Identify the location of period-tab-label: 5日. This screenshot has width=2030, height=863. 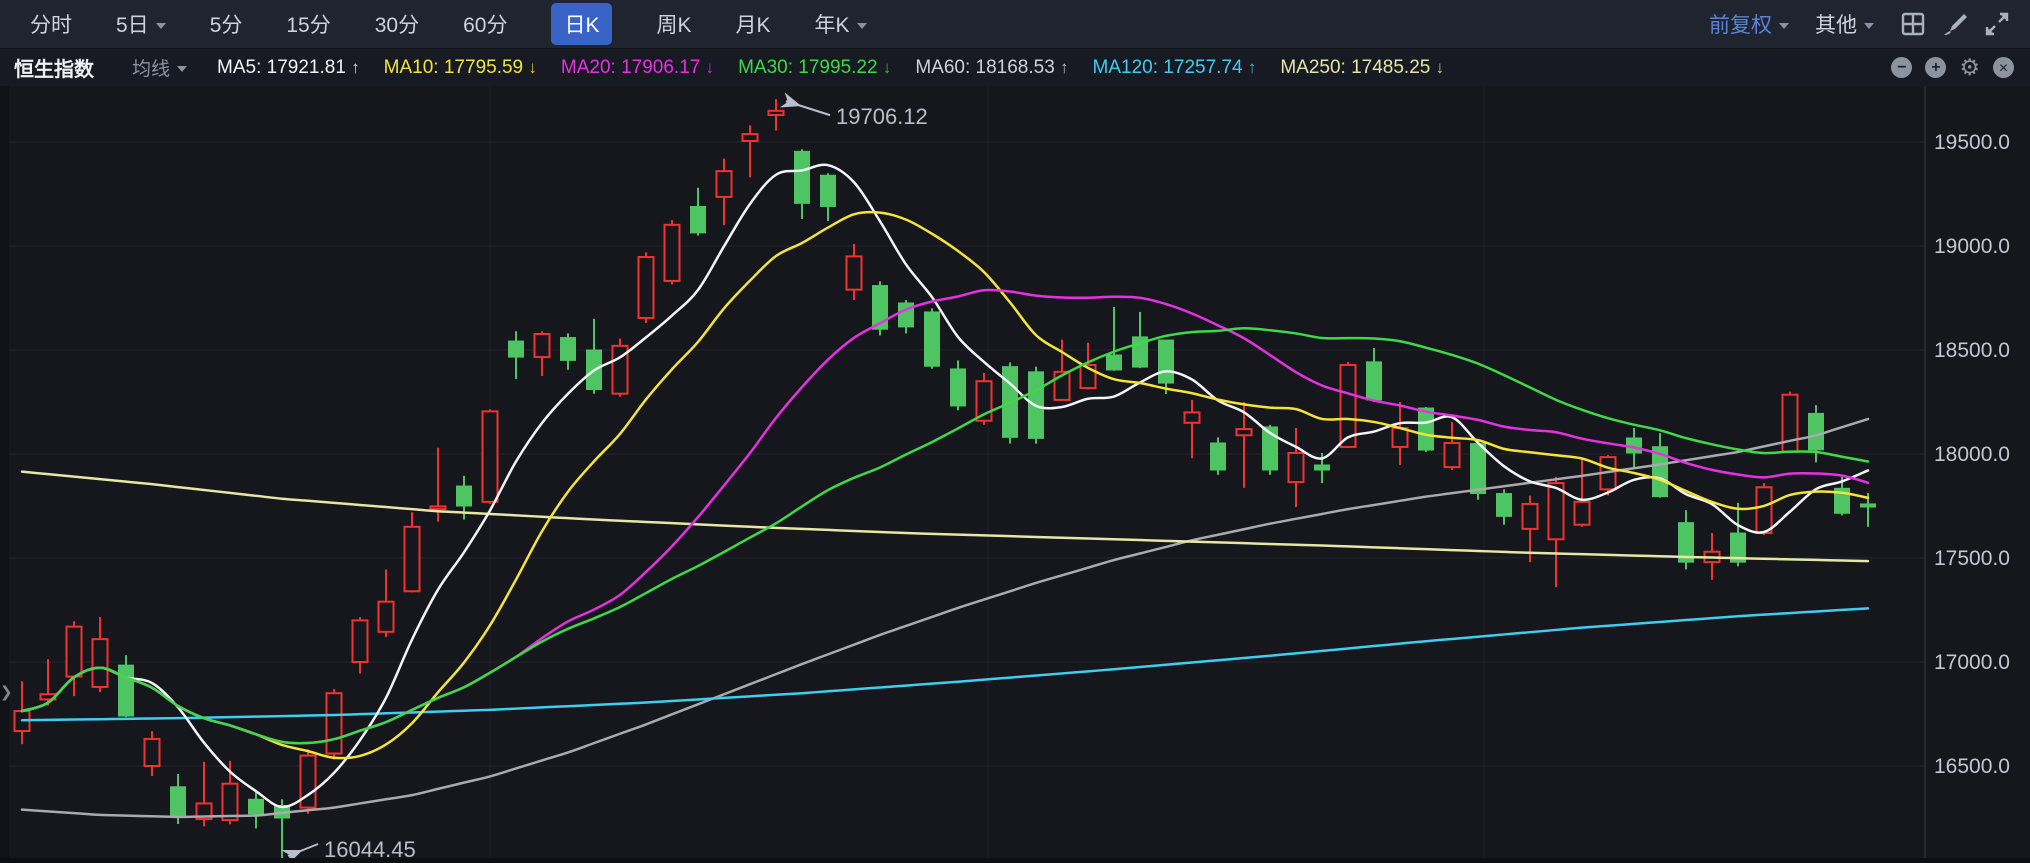
(132, 25).